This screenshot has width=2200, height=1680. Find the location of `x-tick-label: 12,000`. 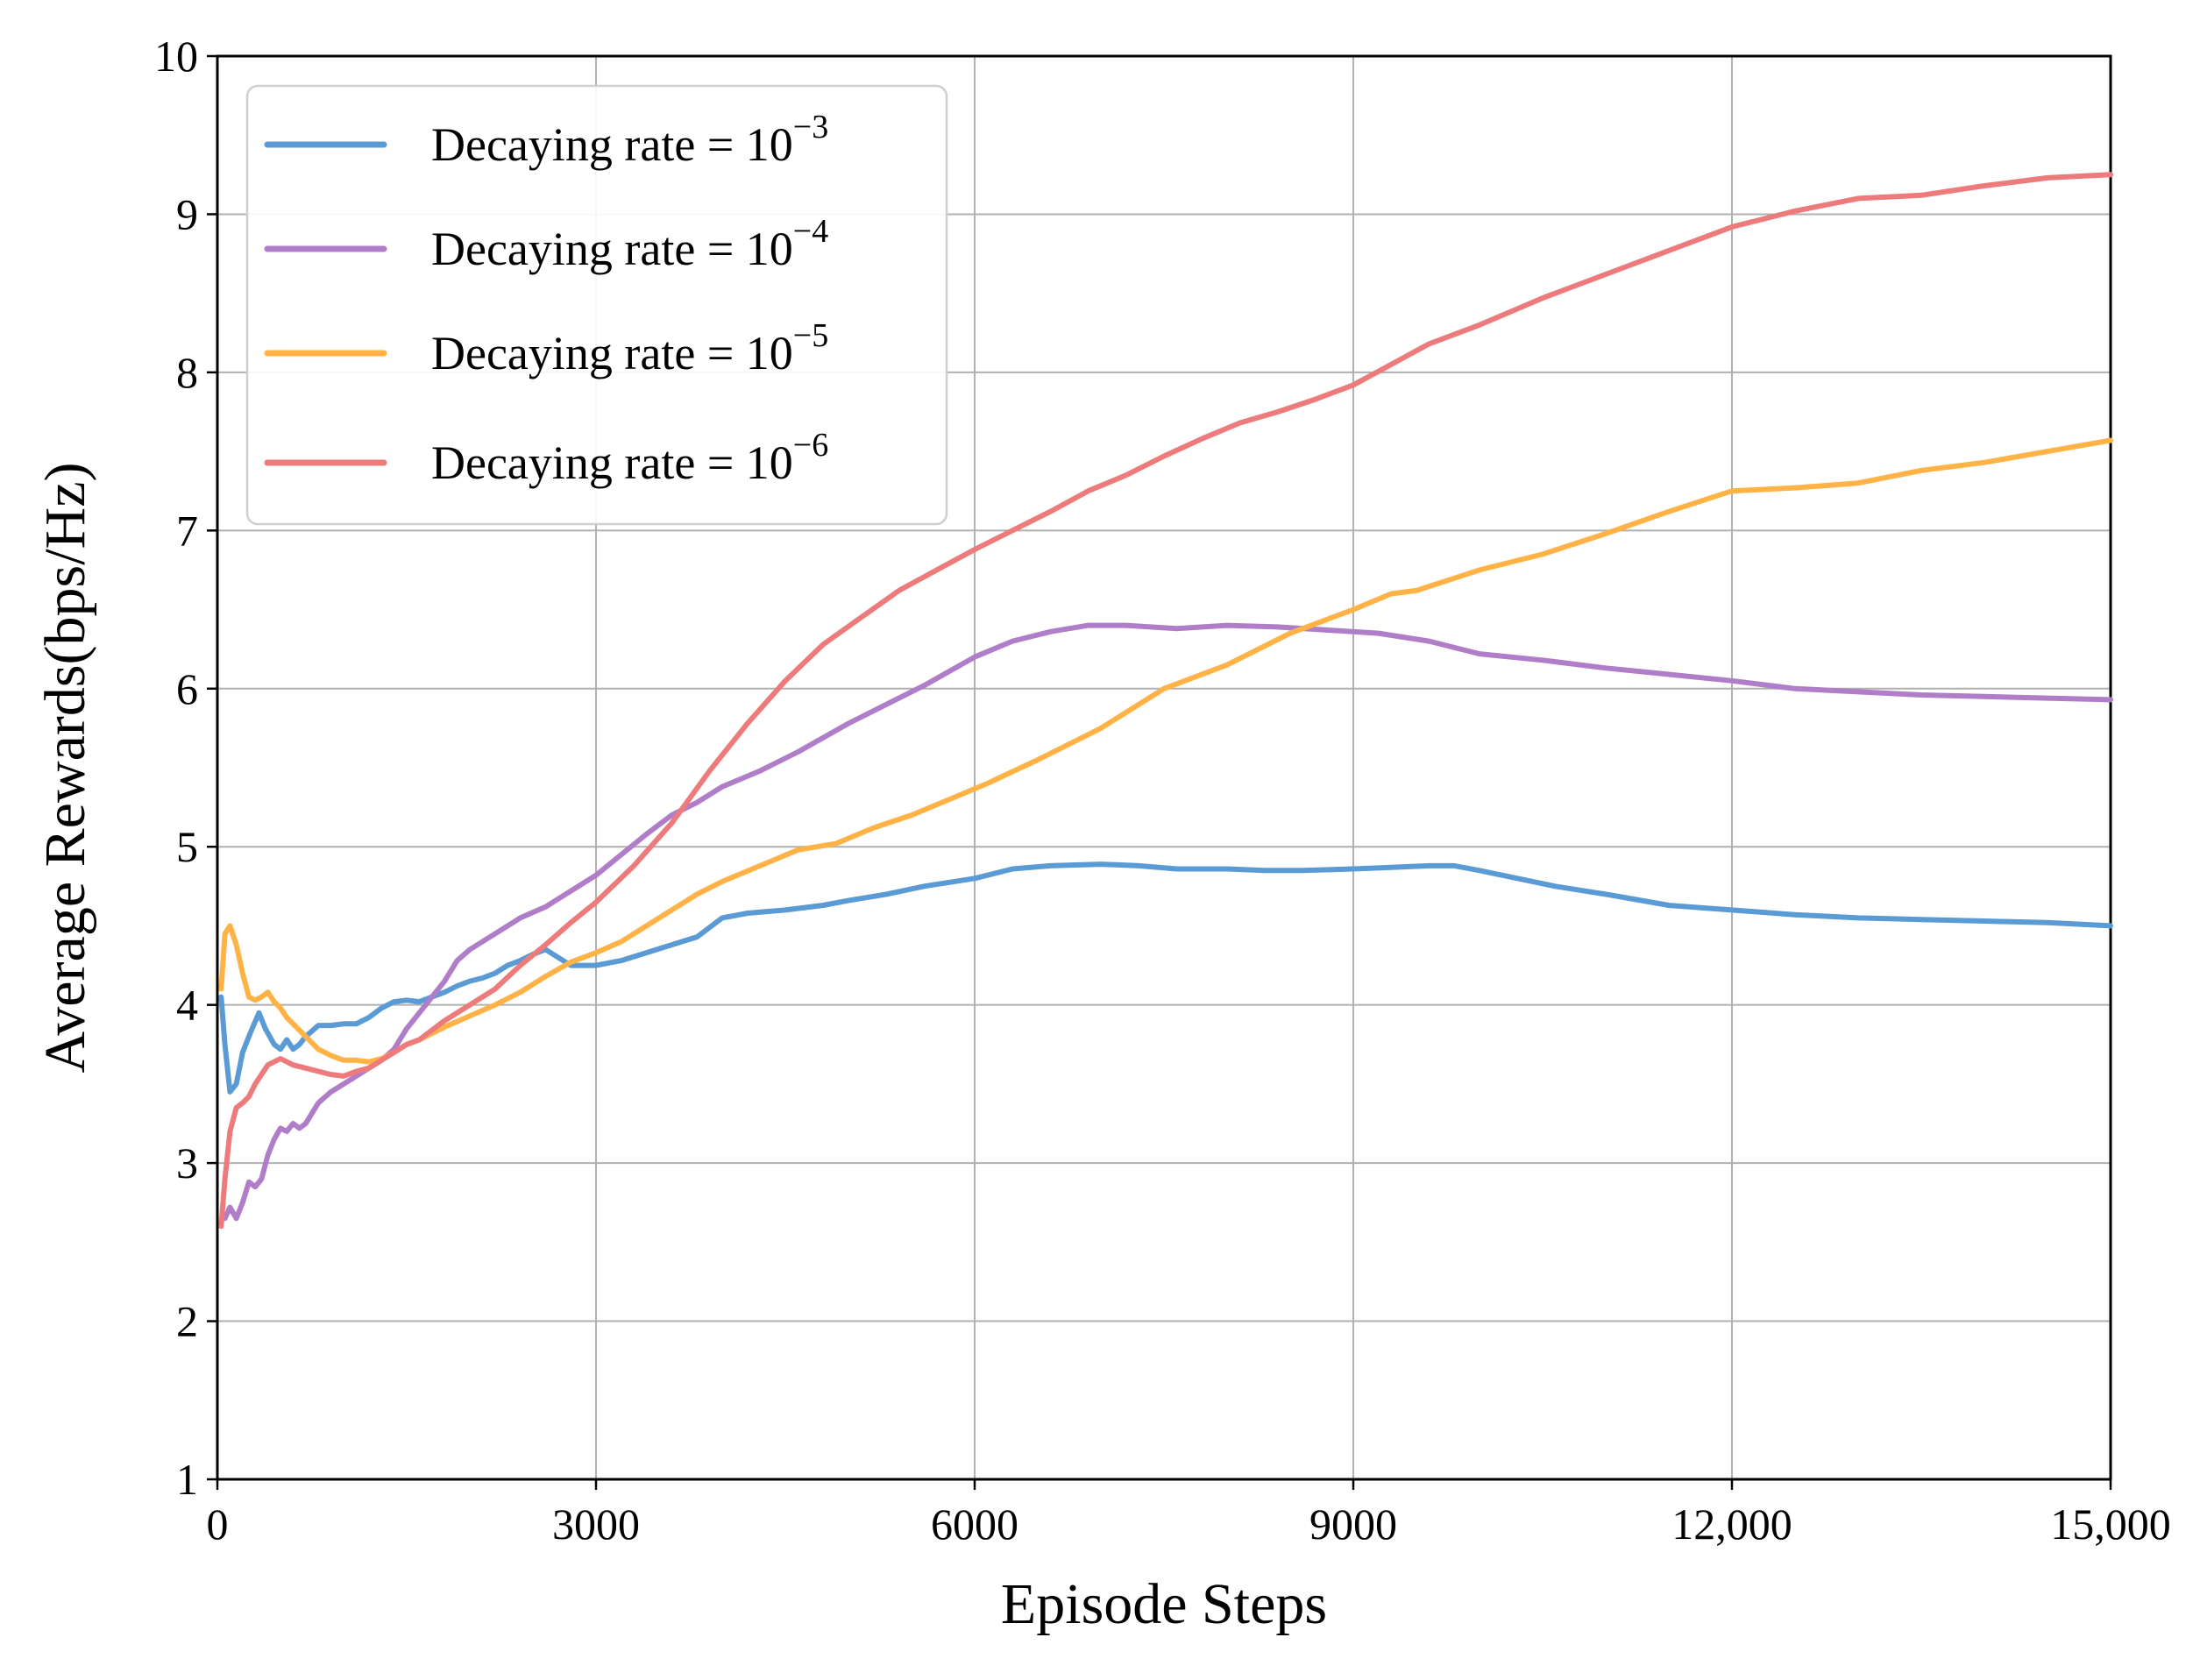

x-tick-label: 12,000 is located at coordinates (1731, 1524).